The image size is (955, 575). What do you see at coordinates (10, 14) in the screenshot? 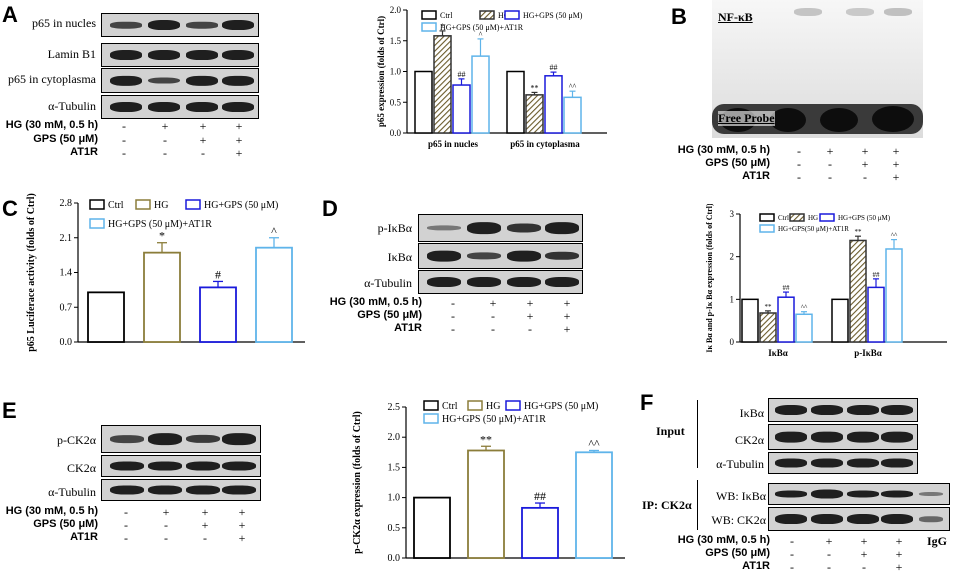
I see `panel-letter-a: A` at bounding box center [10, 14].